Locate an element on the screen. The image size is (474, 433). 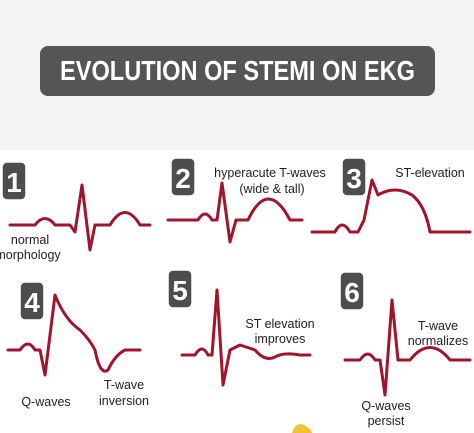
label: ST-elevation is located at coordinates (430, 173).